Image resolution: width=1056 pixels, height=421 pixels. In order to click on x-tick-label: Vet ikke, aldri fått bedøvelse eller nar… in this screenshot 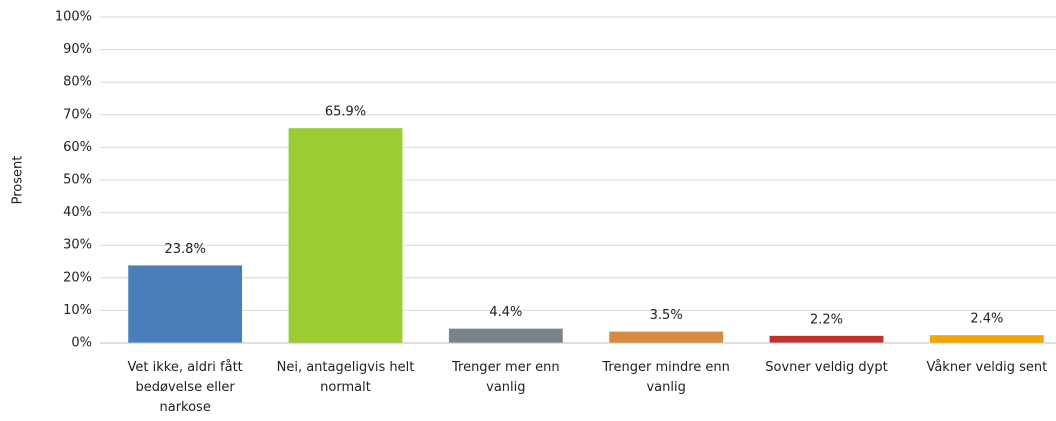, I will do `click(185, 387)`.